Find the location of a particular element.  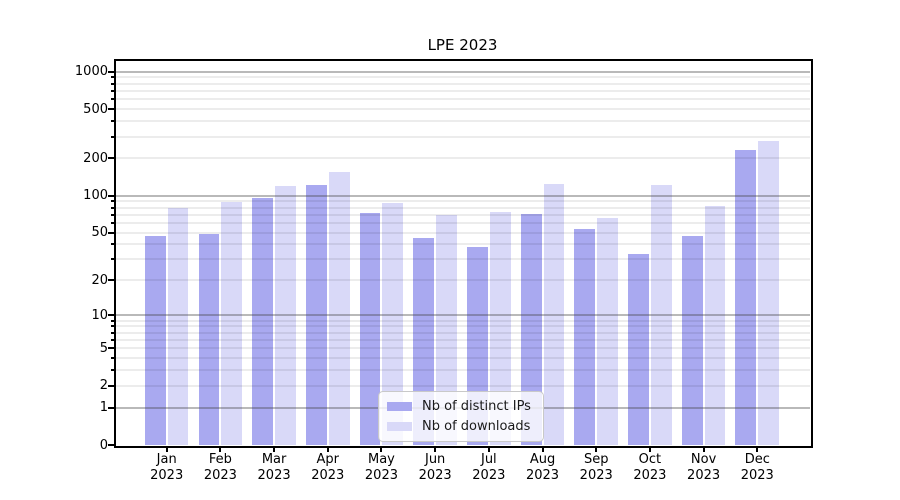

bar-downloads-nov is located at coordinates (715, 325).